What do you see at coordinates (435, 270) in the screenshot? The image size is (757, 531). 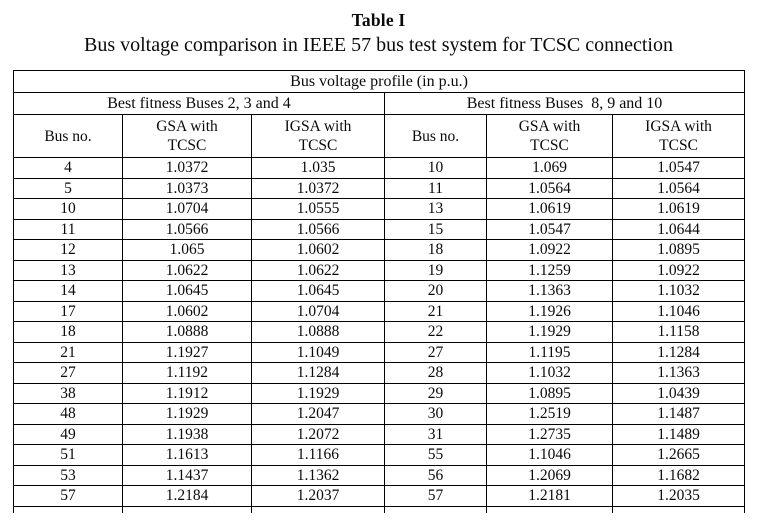 I see `bus-no-cell: 19` at bounding box center [435, 270].